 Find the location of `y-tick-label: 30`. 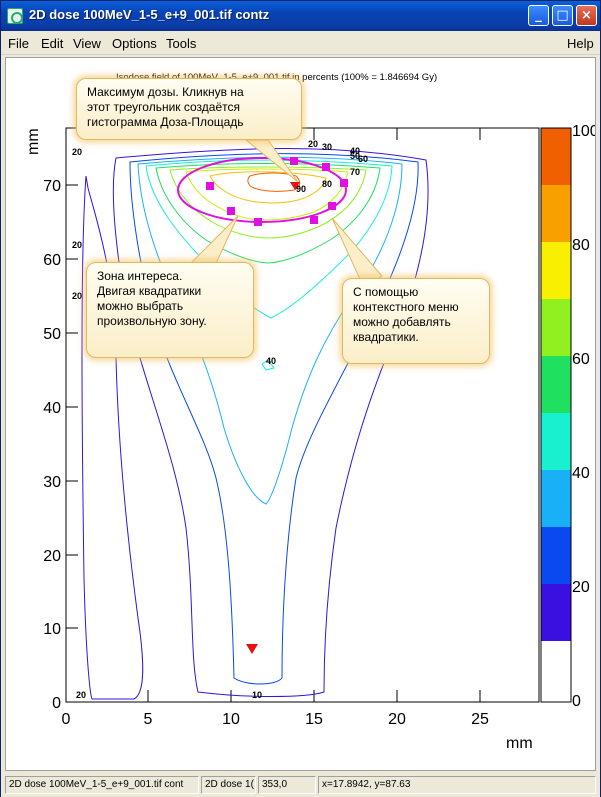

y-tick-label: 30 is located at coordinates (52, 482).